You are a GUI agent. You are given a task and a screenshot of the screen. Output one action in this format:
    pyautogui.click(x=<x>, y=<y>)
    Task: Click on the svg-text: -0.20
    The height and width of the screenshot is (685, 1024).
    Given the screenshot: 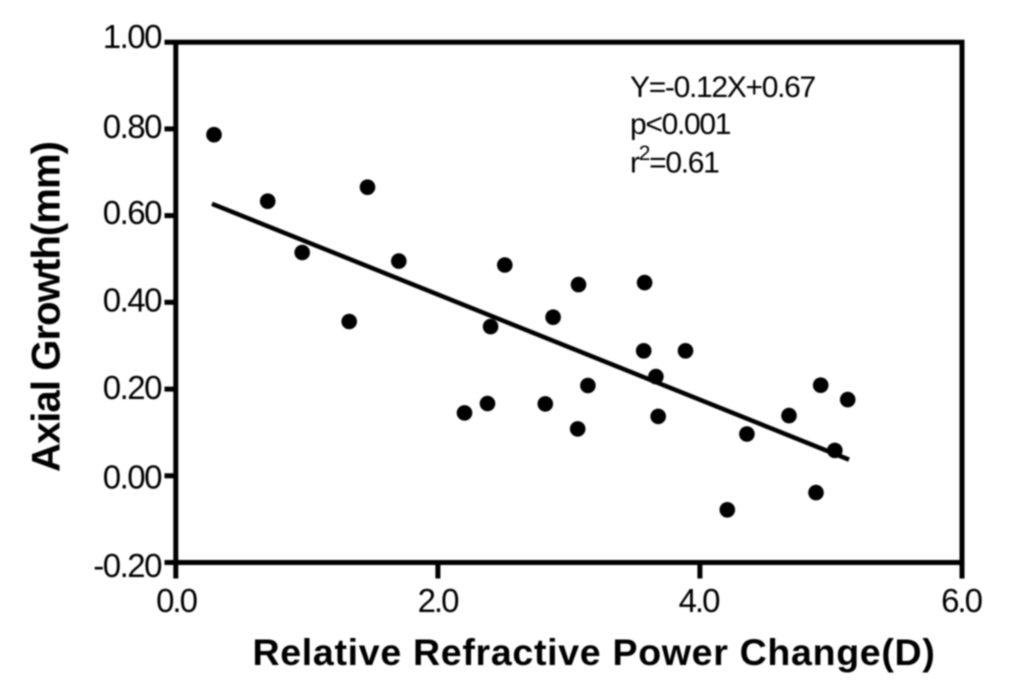 What is the action you would take?
    pyautogui.click(x=127, y=565)
    